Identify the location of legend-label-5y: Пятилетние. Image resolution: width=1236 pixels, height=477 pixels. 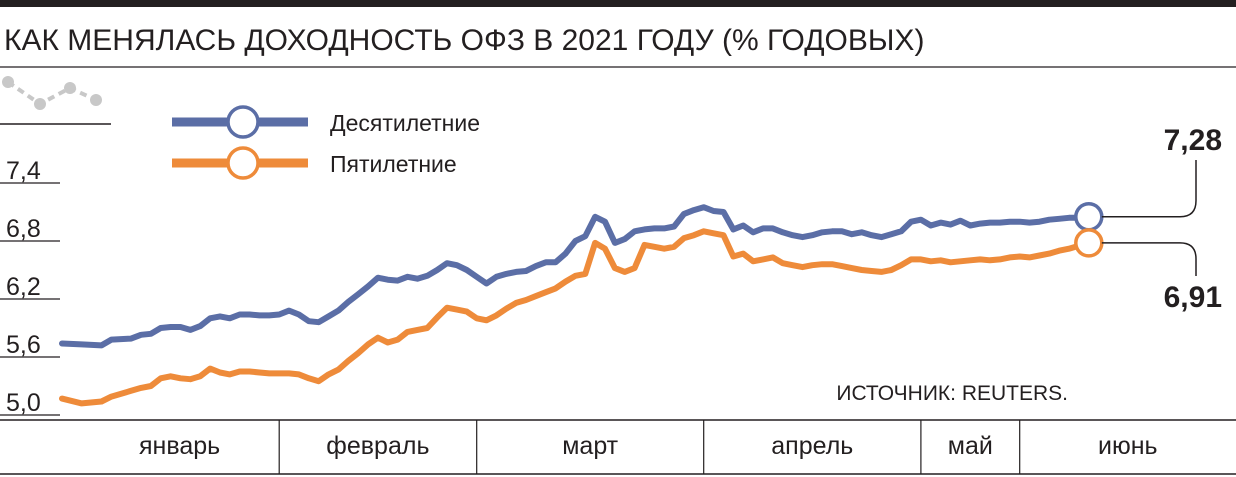
(393, 164).